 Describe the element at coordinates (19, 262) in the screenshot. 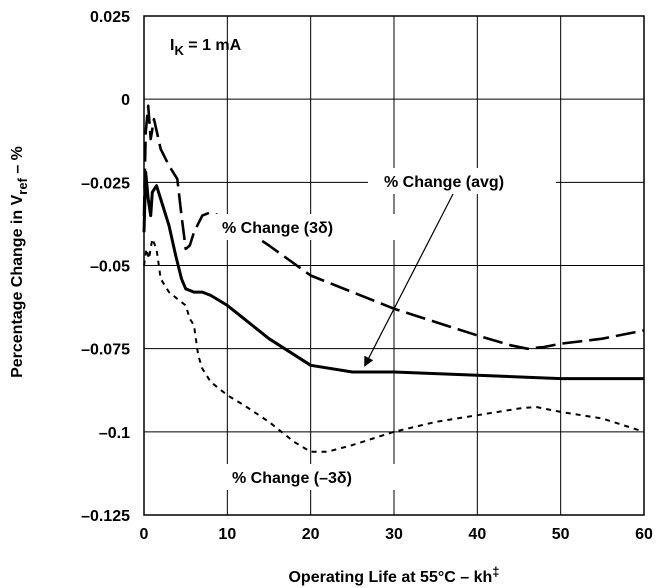

I see `y-axis-title: Percentage Change in Vref – %` at that location.